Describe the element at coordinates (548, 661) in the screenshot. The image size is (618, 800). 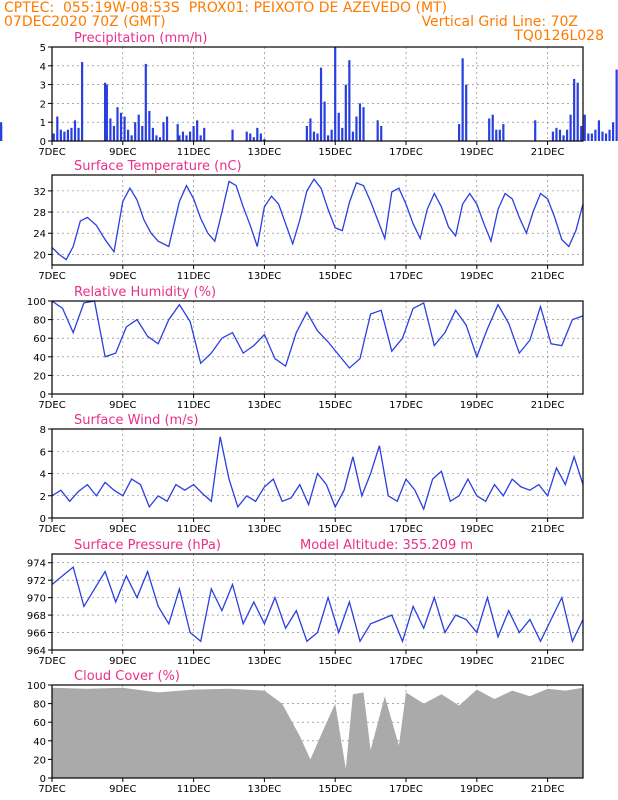
I see `pressure-xtick-label: 21DEC` at that location.